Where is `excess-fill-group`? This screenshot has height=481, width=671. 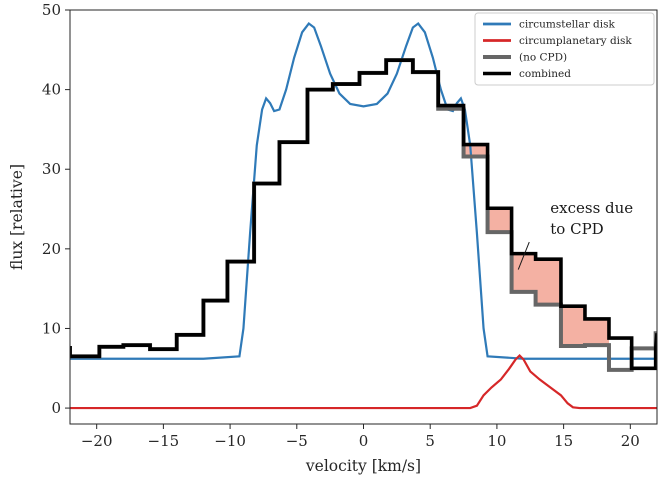
excess-fill-group is located at coordinates (536, 245).